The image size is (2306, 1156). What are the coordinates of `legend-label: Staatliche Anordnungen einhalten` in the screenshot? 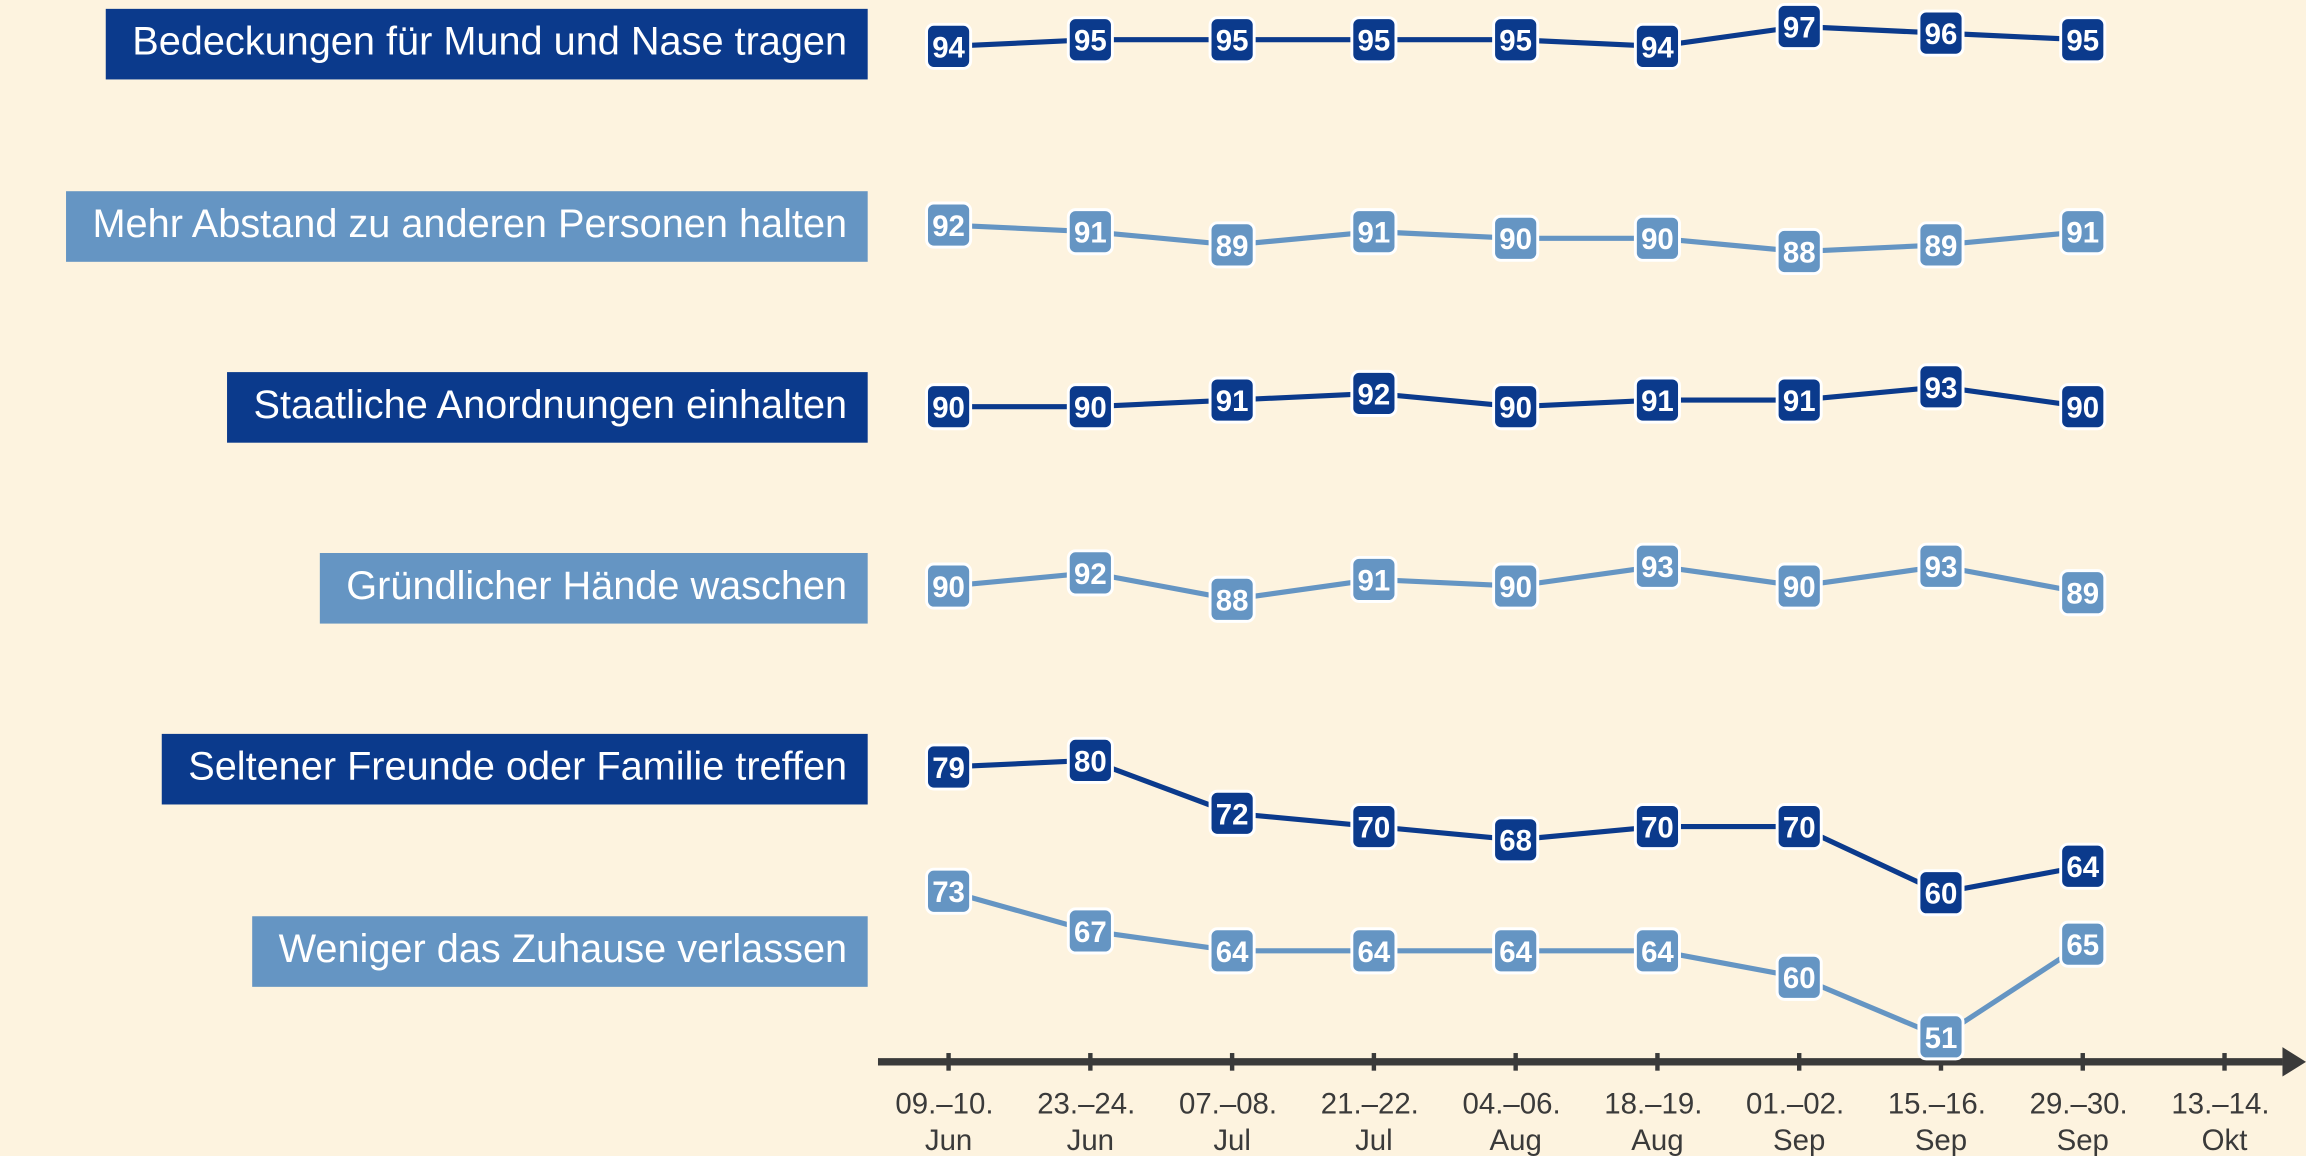 It's located at (551, 405).